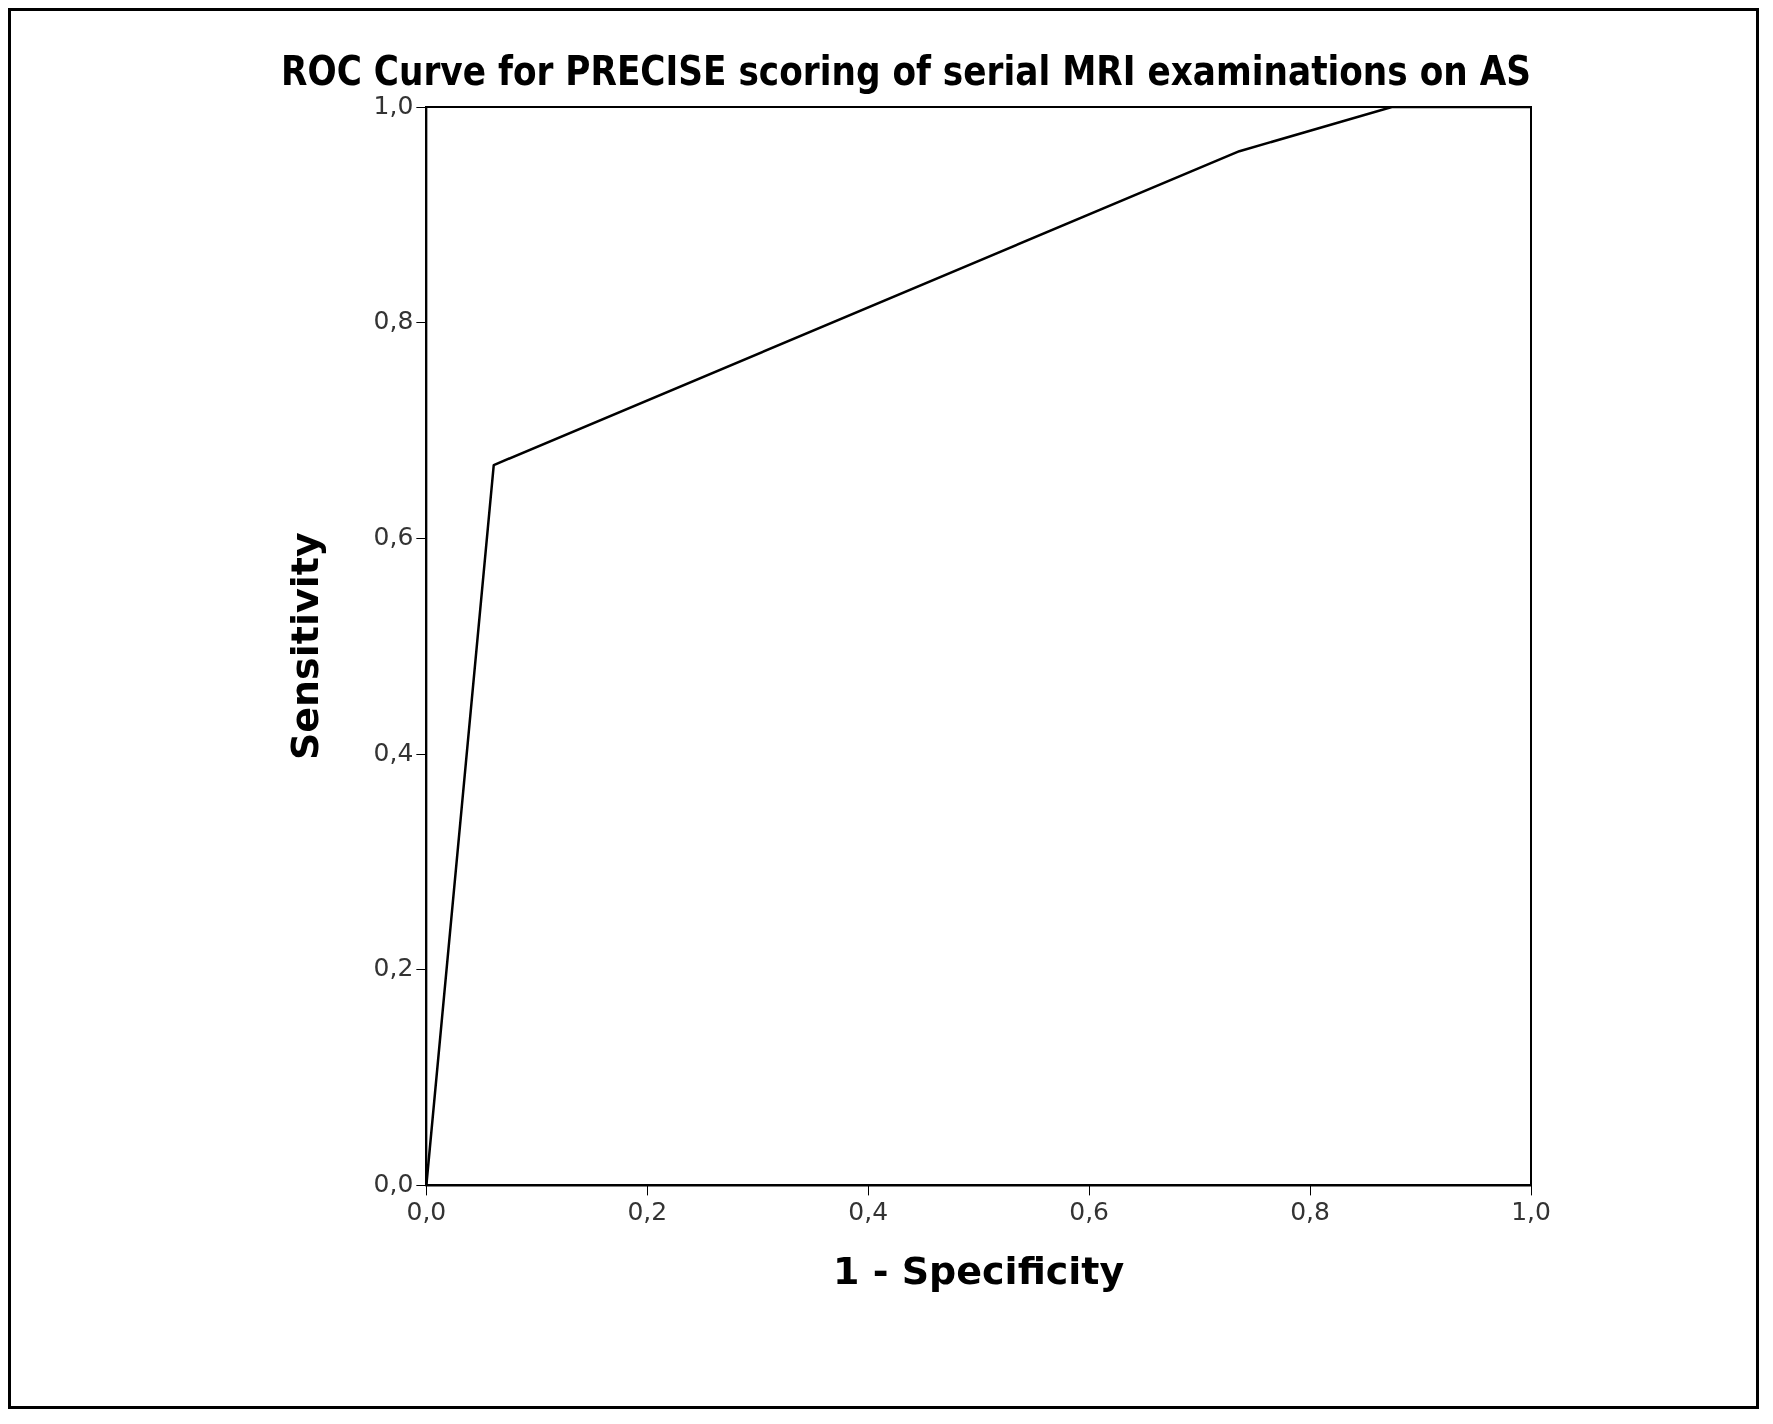 The height and width of the screenshot is (1424, 1773). Describe the element at coordinates (393, 1183) in the screenshot. I see `y-tick-label: 0,0` at that location.